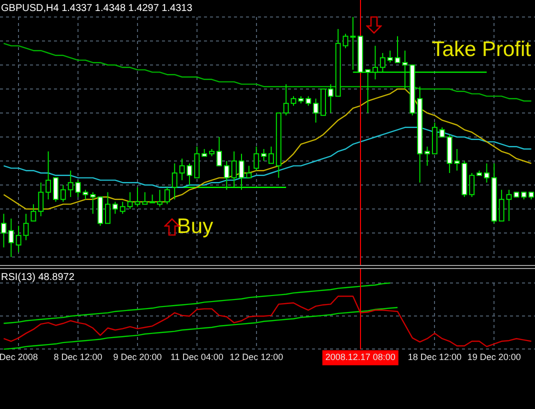  What do you see at coordinates (360, 357) in the screenshot?
I see `x-tick-label: 2008.12.17 08:00` at bounding box center [360, 357].